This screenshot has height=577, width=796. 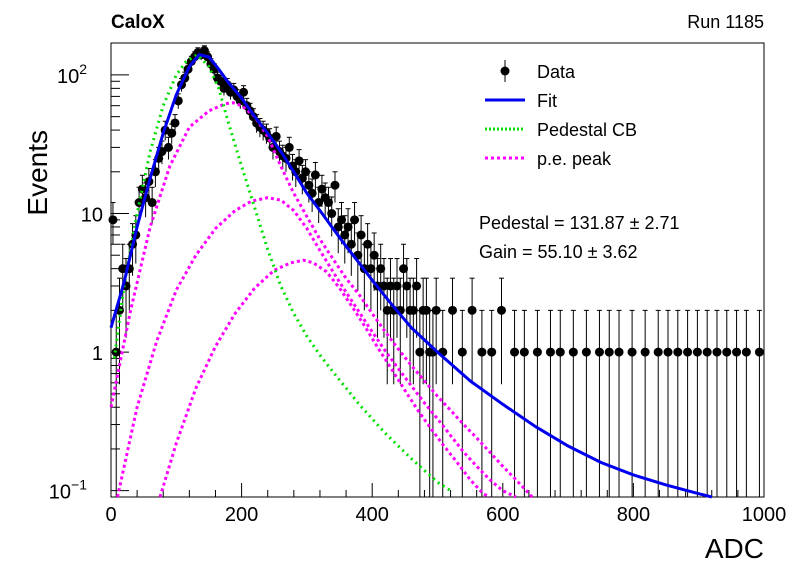 What do you see at coordinates (68, 490) in the screenshot?
I see `y-tick-label: 10⁻¹` at bounding box center [68, 490].